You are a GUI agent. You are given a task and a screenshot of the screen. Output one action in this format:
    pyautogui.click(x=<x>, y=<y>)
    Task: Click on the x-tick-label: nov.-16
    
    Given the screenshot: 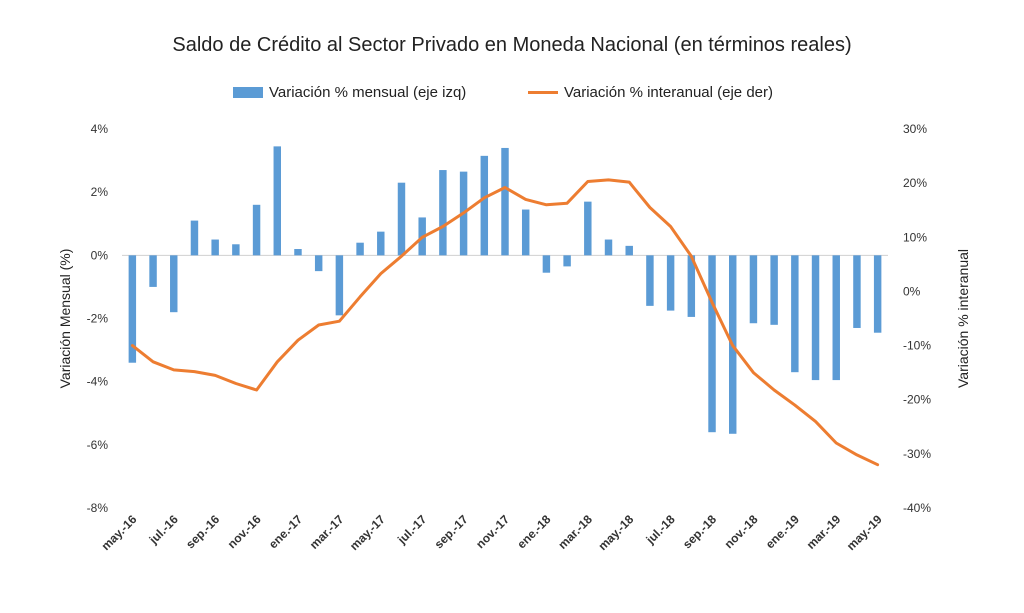 What is the action you would take?
    pyautogui.click(x=244, y=531)
    